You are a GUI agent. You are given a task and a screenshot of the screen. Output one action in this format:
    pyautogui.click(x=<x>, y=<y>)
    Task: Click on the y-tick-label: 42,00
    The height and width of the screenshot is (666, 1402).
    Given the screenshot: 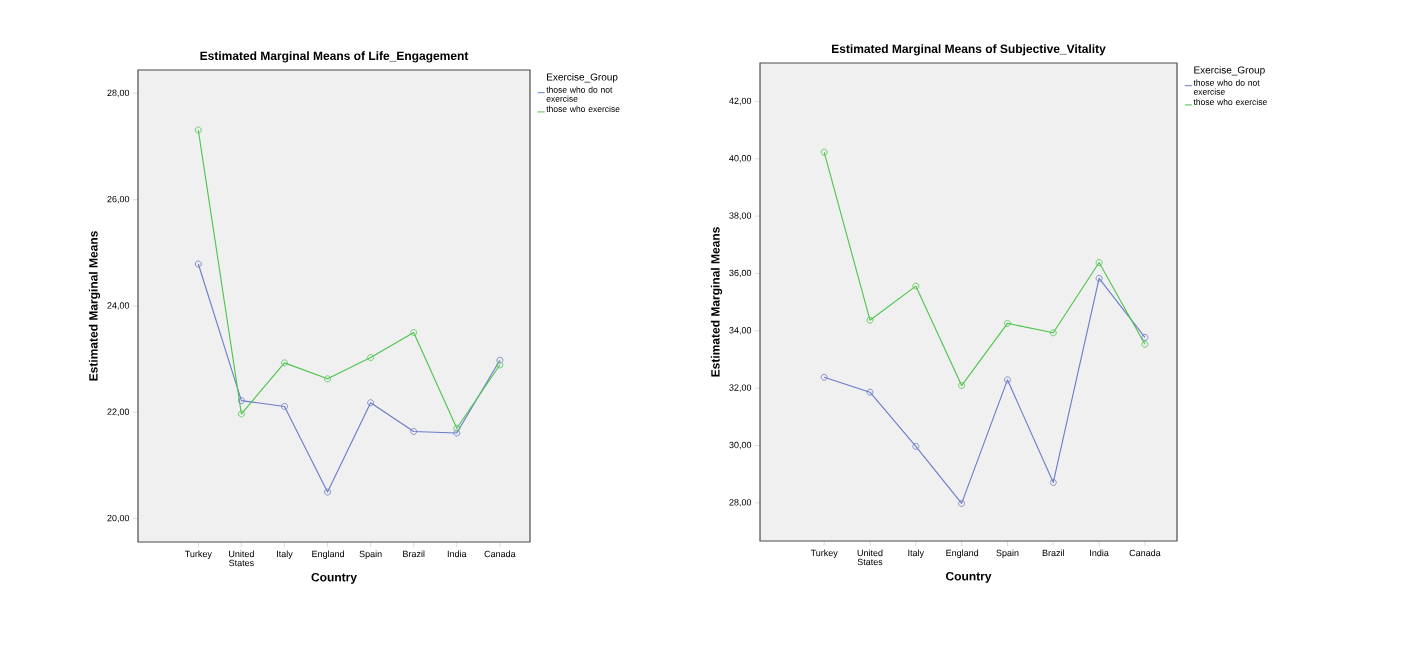 What is the action you would take?
    pyautogui.click(x=740, y=101)
    